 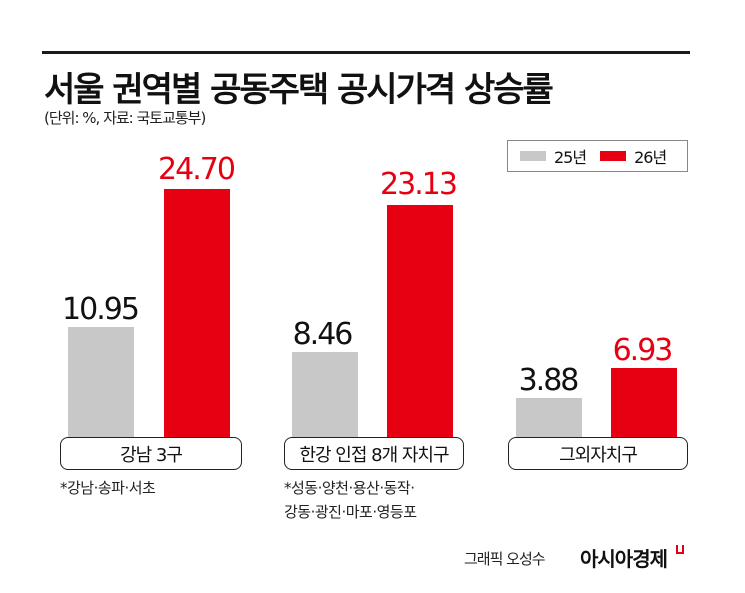 What do you see at coordinates (101, 309) in the screenshot?
I see `value-label-25: 10.95` at bounding box center [101, 309].